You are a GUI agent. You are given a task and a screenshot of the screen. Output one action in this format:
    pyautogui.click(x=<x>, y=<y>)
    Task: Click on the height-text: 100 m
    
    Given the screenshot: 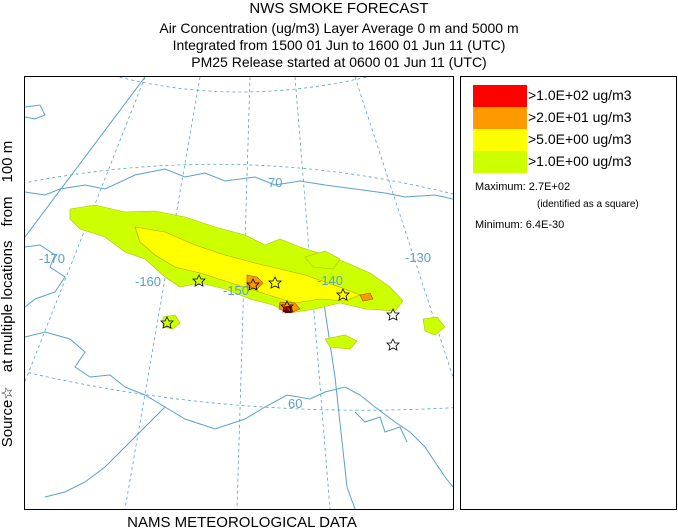 What is the action you would take?
    pyautogui.click(x=8, y=161)
    